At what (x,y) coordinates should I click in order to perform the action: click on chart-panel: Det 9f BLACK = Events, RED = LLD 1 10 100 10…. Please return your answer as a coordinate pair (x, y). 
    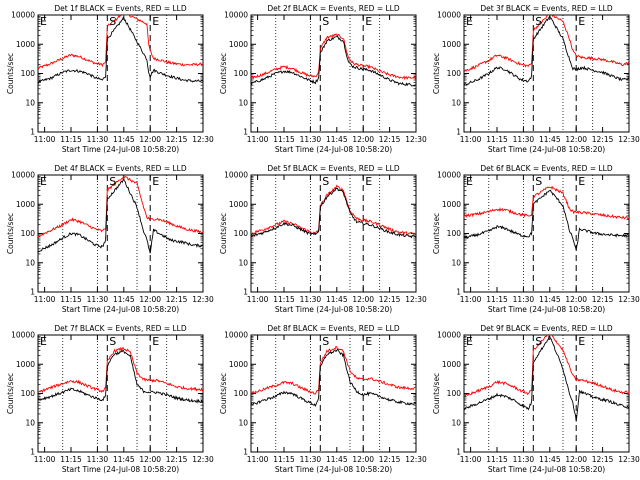
    Looking at the image, I should click on (536, 399).